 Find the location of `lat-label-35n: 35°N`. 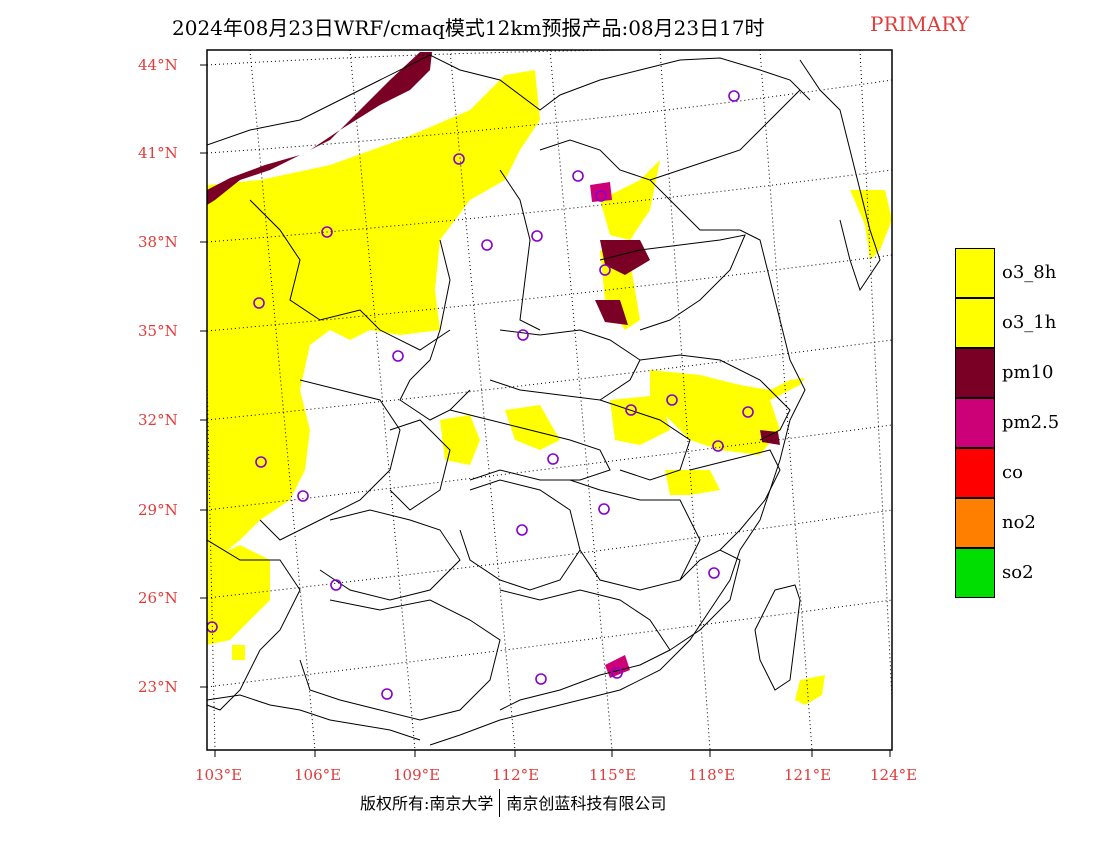

lat-label-35n: 35°N is located at coordinates (158, 331).